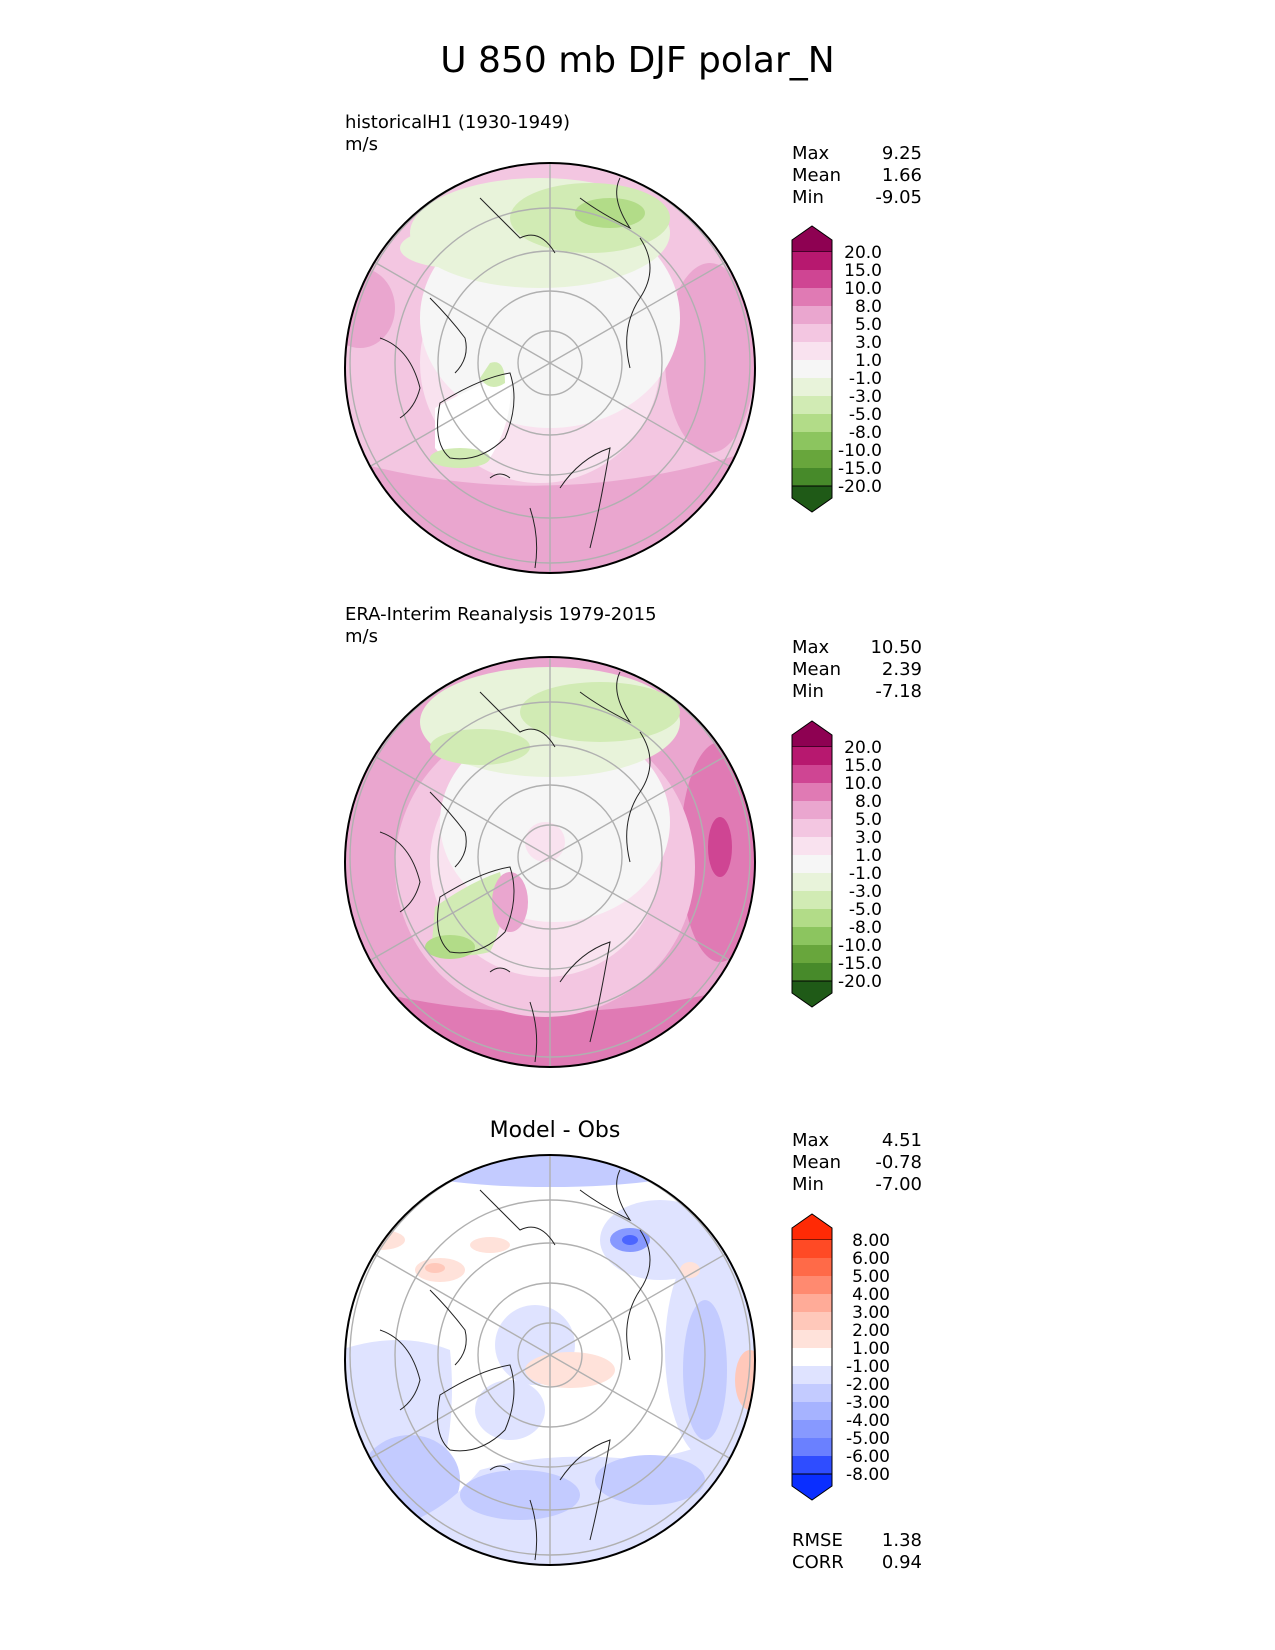 This screenshot has height=1650, width=1275. I want to click on stat-value: -0.78, so click(898, 1162).